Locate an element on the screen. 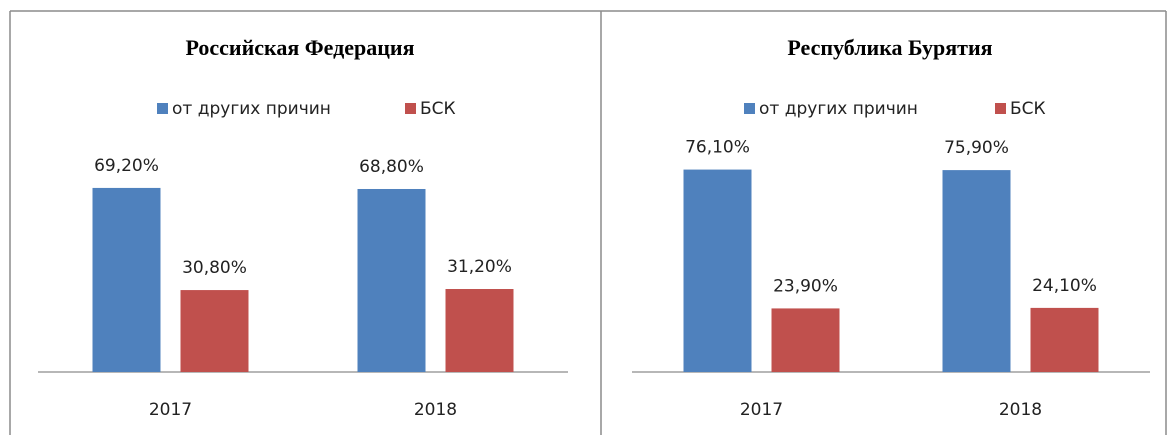  data-label: 68,80% is located at coordinates (391, 167).